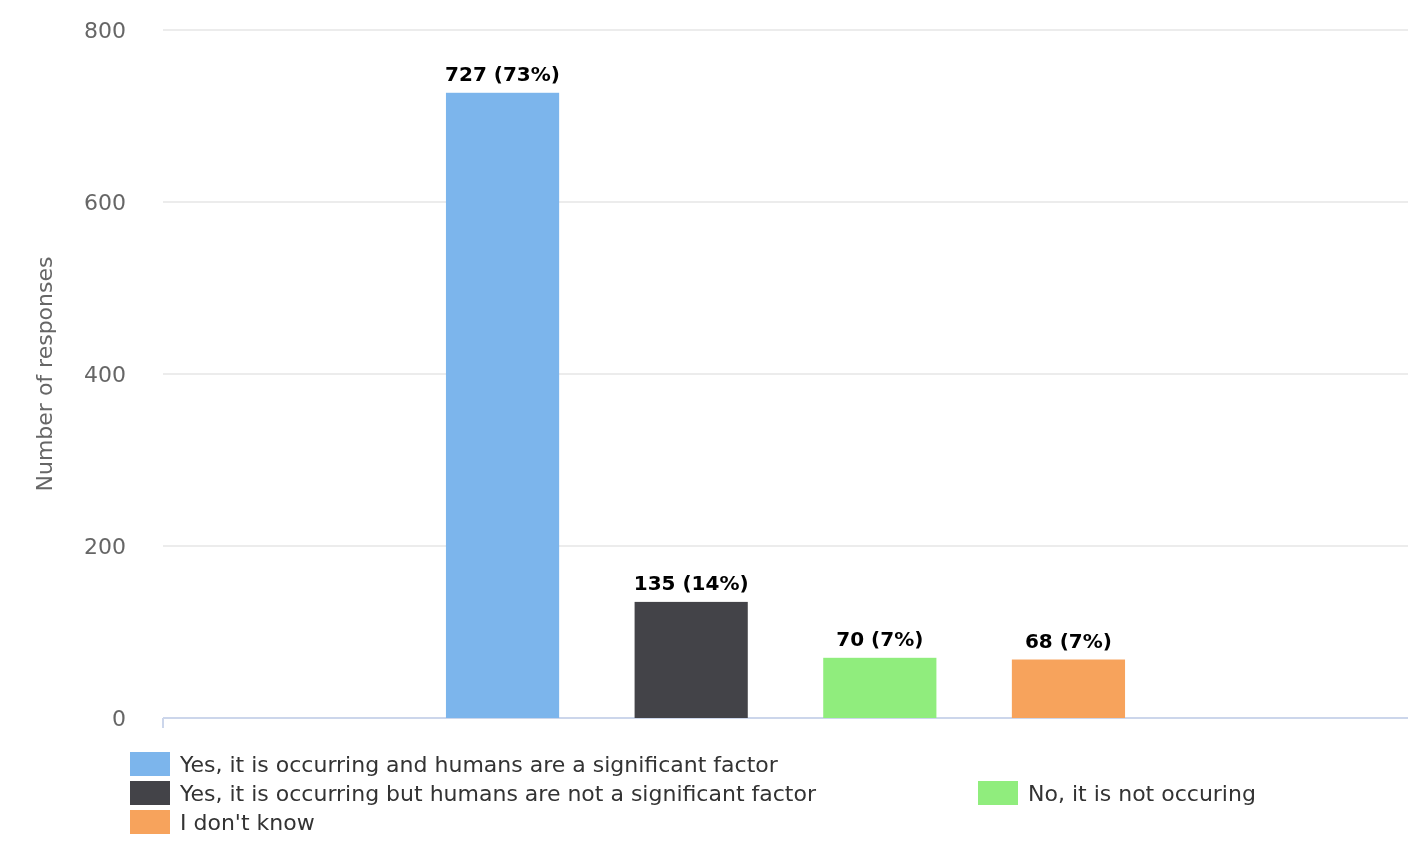 This screenshot has height=844, width=1415. Describe the element at coordinates (105, 30) in the screenshot. I see `y-tick-label: 800` at that location.